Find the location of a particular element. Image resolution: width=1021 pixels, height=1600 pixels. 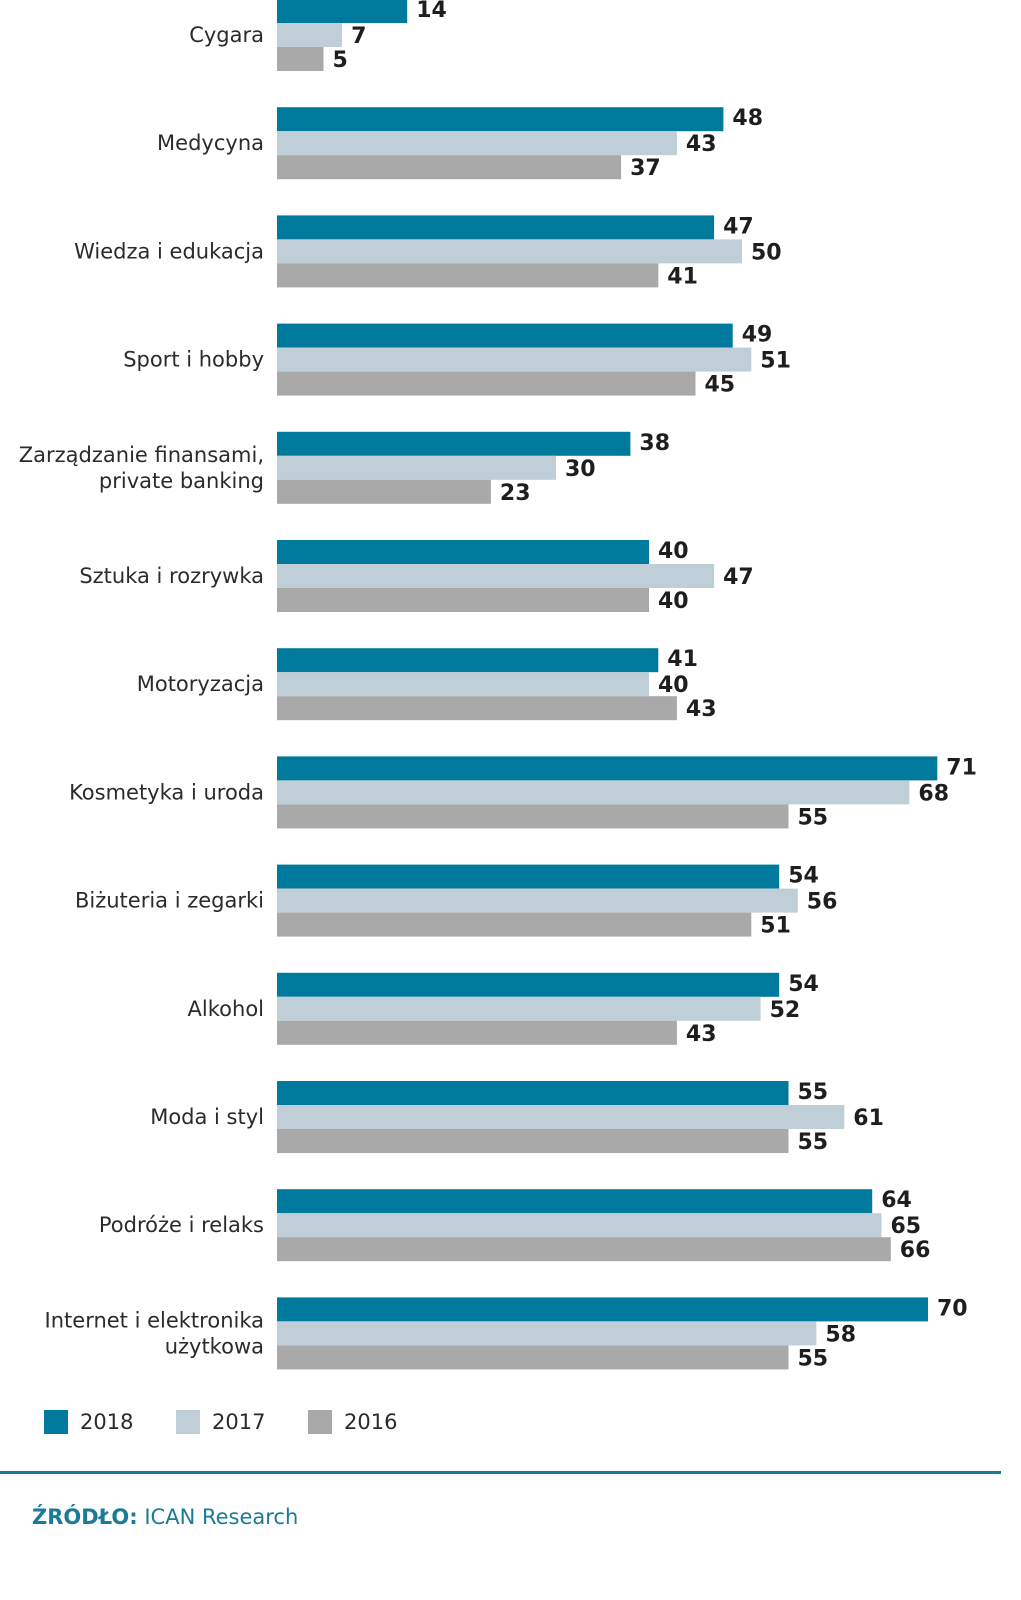

bar-group: Cygara 14 75 is located at coordinates (318, 36).